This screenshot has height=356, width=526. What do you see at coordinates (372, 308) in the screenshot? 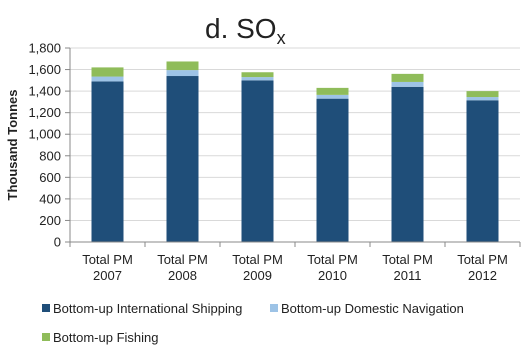
I see `legend-label: Bottom-up Domestic Navigation` at bounding box center [372, 308].